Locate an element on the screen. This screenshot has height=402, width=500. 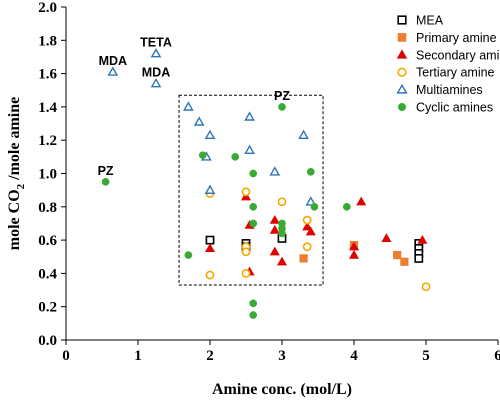
y-tick-label: 0.4 is located at coordinates (47, 274).